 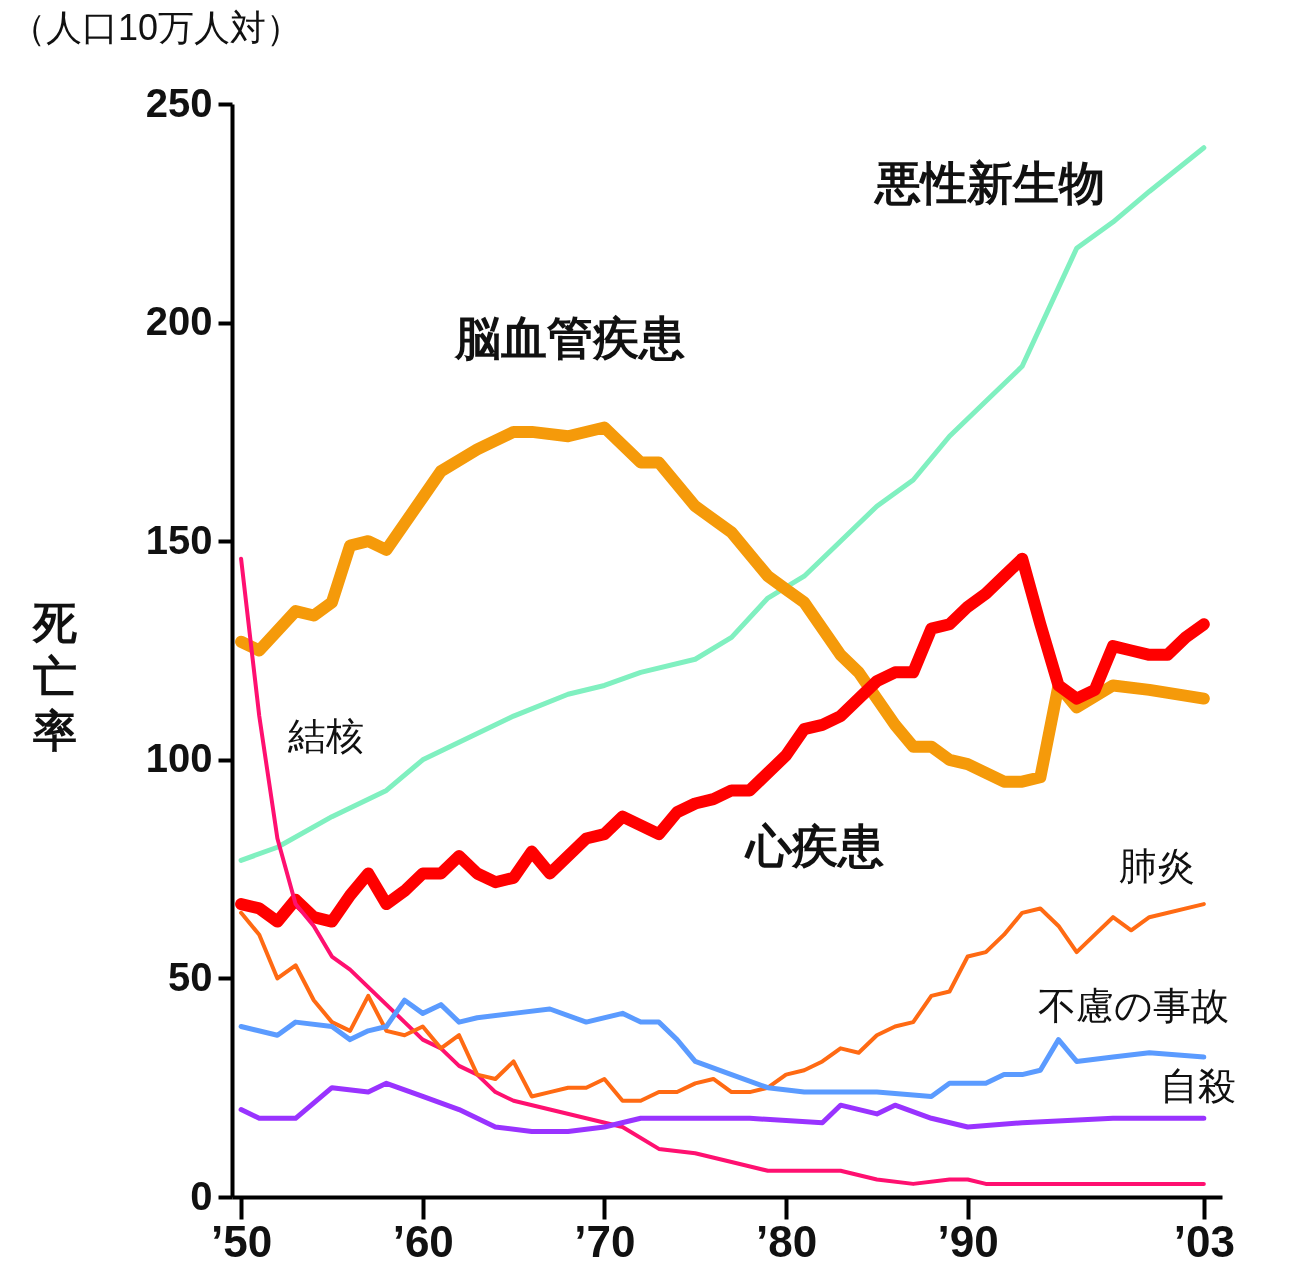 I want to click on series-label: 結核, so click(x=325, y=736).